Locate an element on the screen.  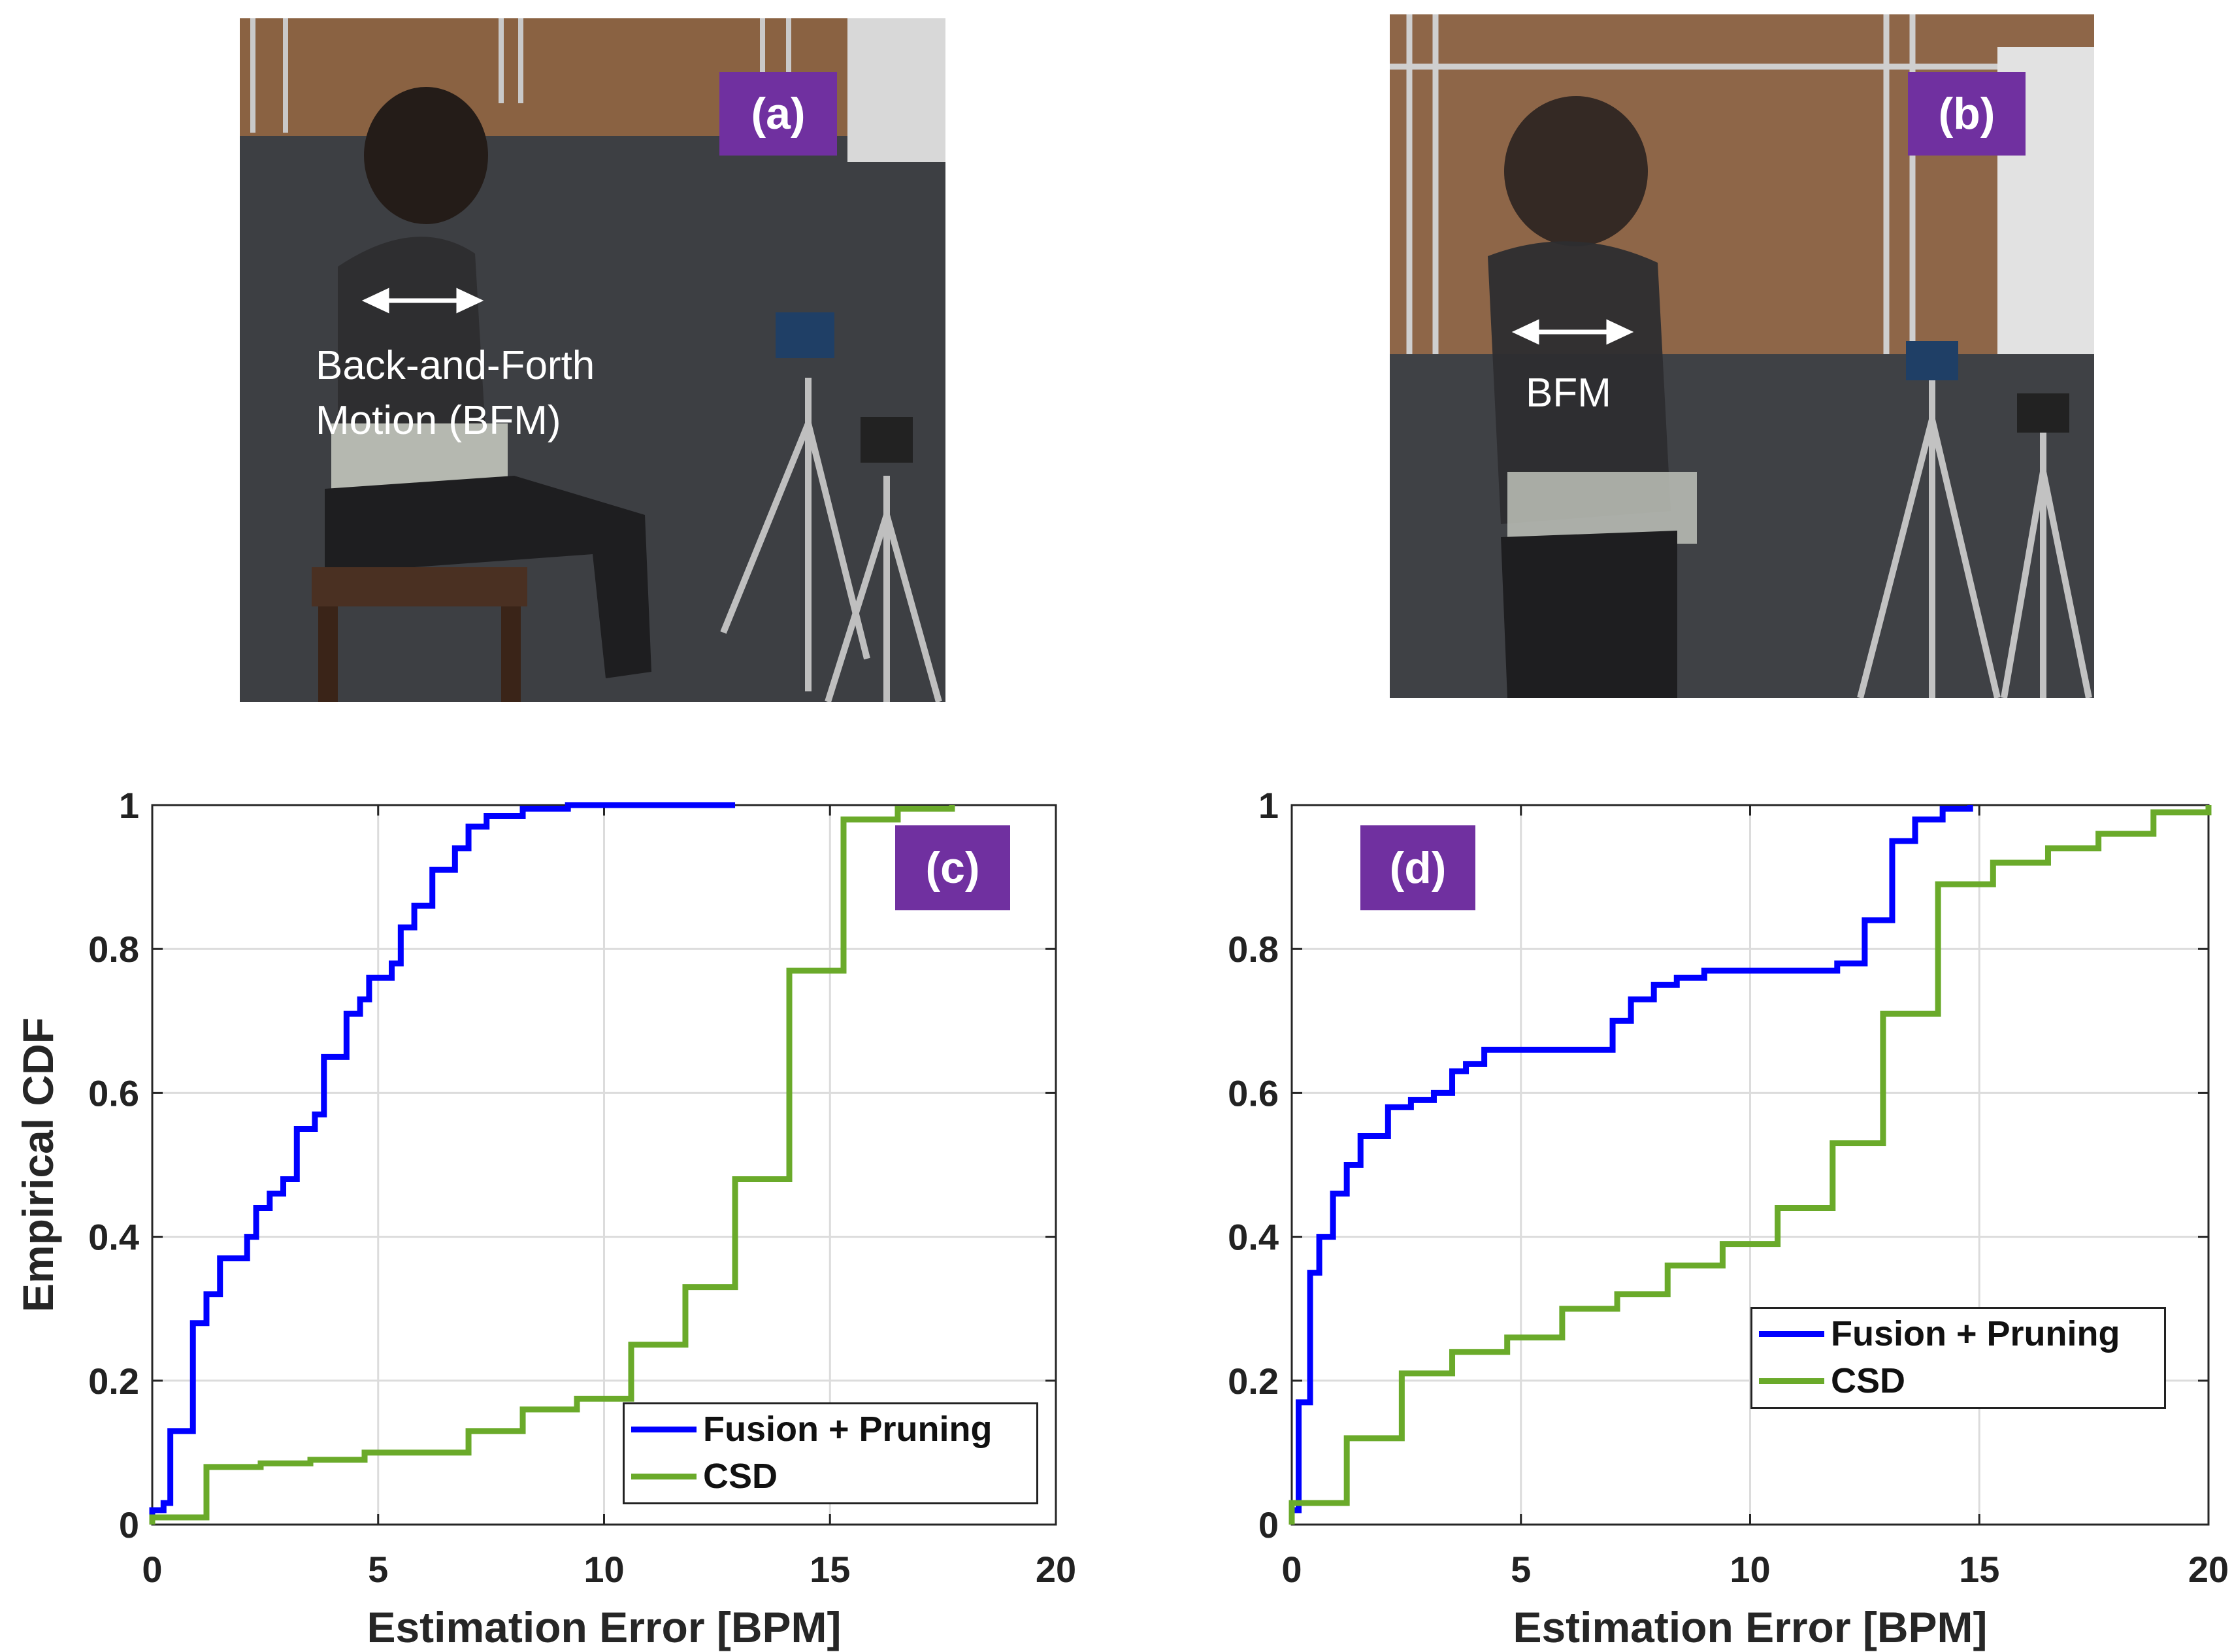
photo-b-annotation: BFM is located at coordinates (1568, 394).